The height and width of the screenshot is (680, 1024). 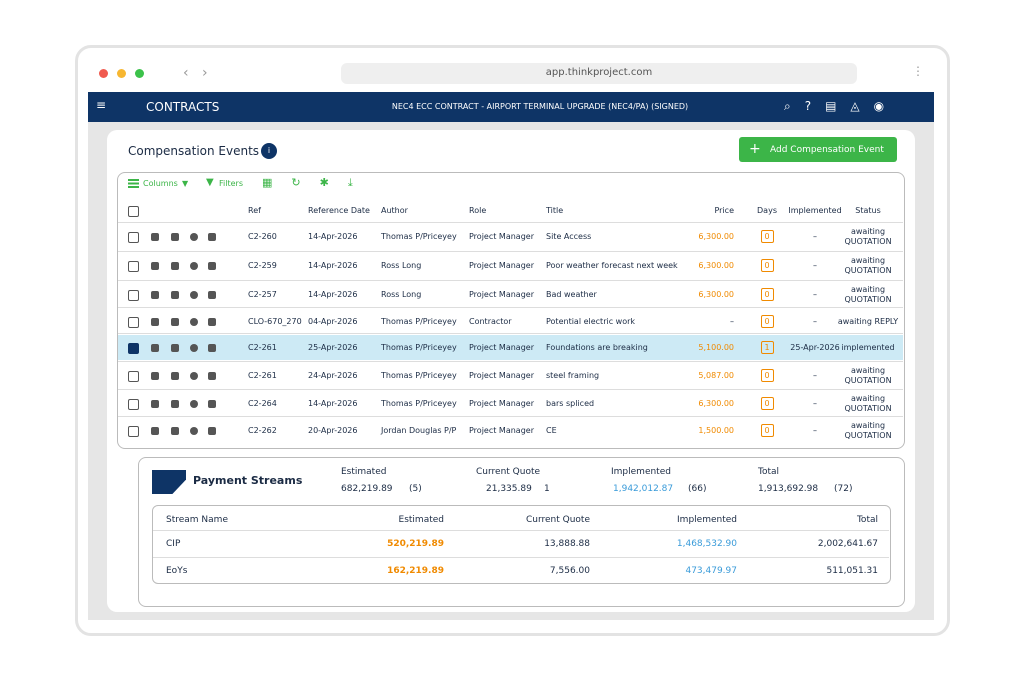 What do you see at coordinates (333, 430) in the screenshot?
I see `cell: 20-Apr-2026` at bounding box center [333, 430].